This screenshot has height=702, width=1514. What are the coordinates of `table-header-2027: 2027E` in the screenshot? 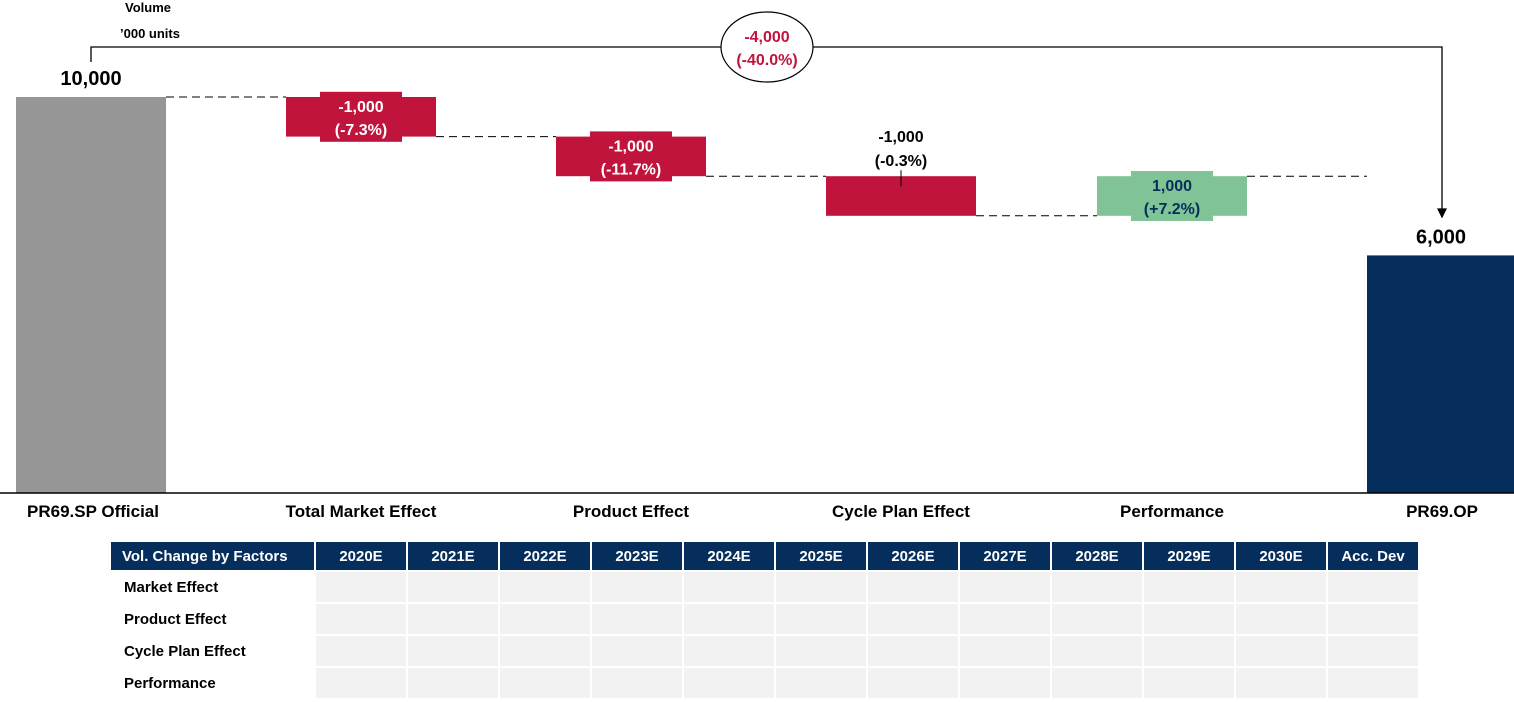 It's located at (1005, 556).